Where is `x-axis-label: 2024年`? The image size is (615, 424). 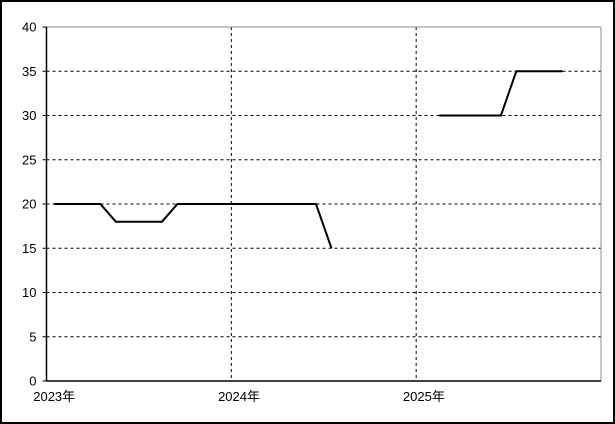
x-axis-label: 2024年 is located at coordinates (239, 396).